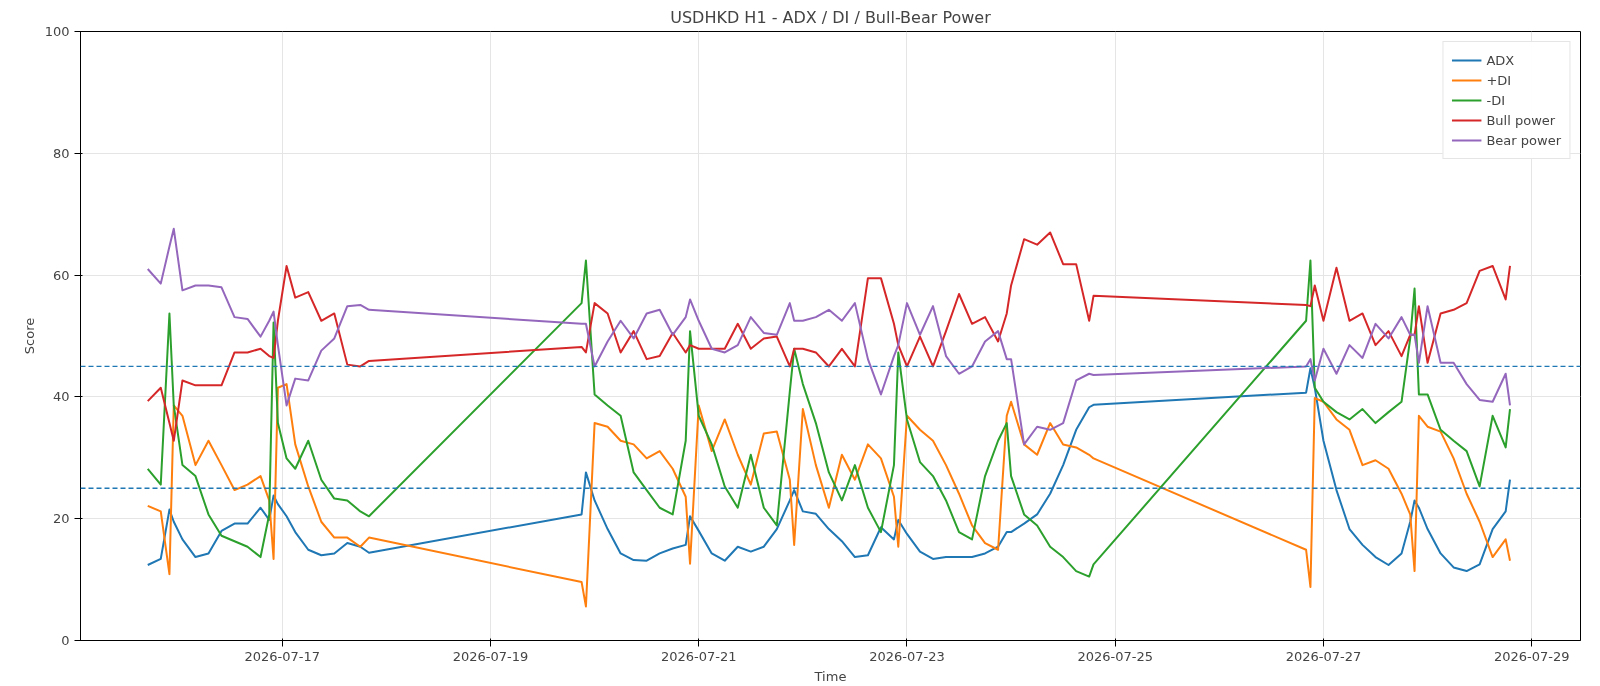 This screenshot has height=686, width=1600. What do you see at coordinates (61, 275) in the screenshot?
I see `y-tick-label: 60` at bounding box center [61, 275].